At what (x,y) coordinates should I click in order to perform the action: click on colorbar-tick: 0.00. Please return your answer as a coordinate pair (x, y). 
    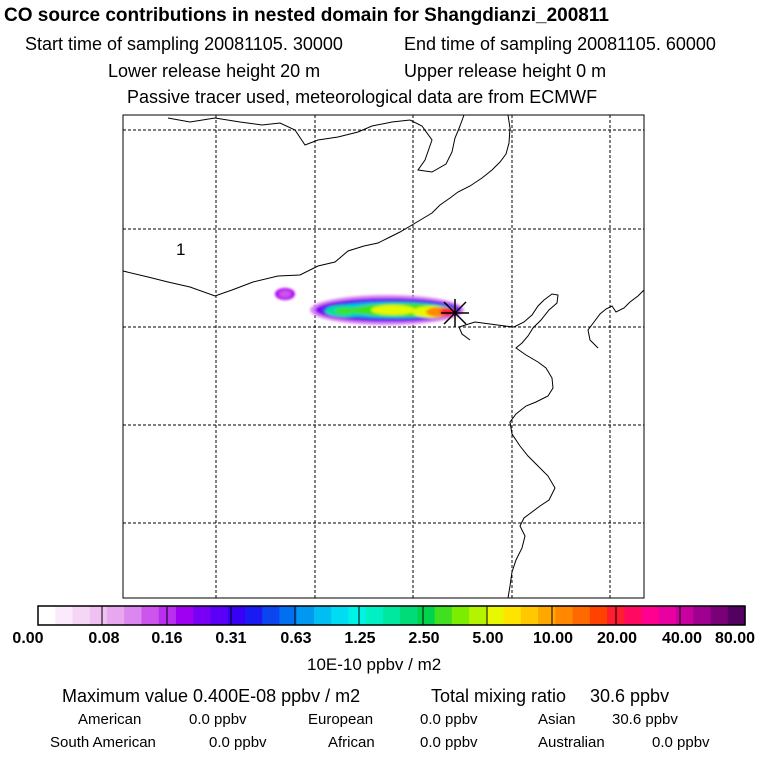
    Looking at the image, I should click on (28, 638).